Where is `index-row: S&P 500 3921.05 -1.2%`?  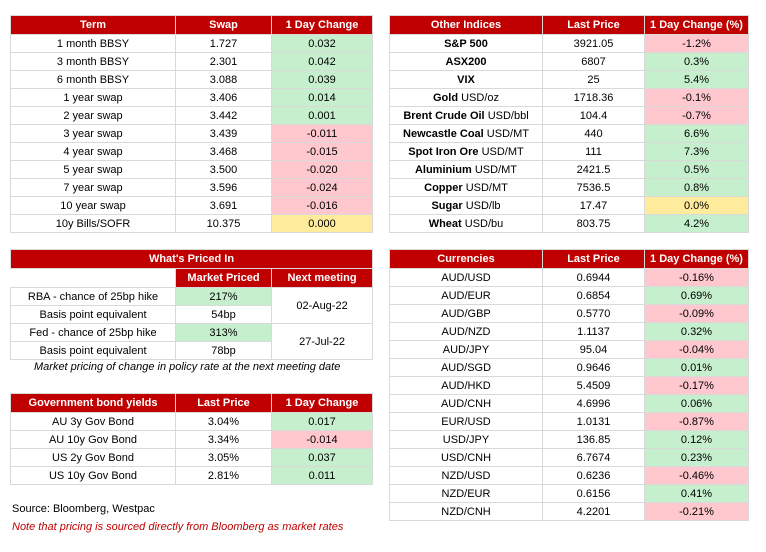
index-row: S&P 500 3921.05 -1.2% is located at coordinates (569, 43).